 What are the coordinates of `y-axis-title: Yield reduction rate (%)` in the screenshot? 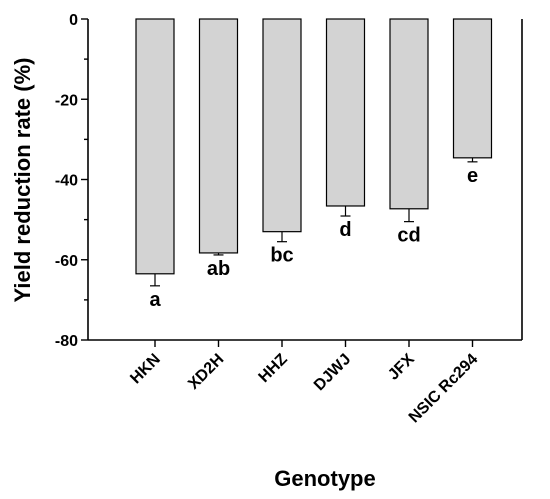 It's located at (22, 180).